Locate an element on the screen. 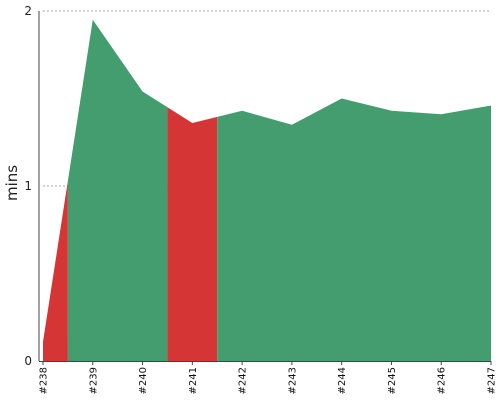 This screenshot has width=500, height=400. x-tick-label-244: #244 is located at coordinates (342, 380).